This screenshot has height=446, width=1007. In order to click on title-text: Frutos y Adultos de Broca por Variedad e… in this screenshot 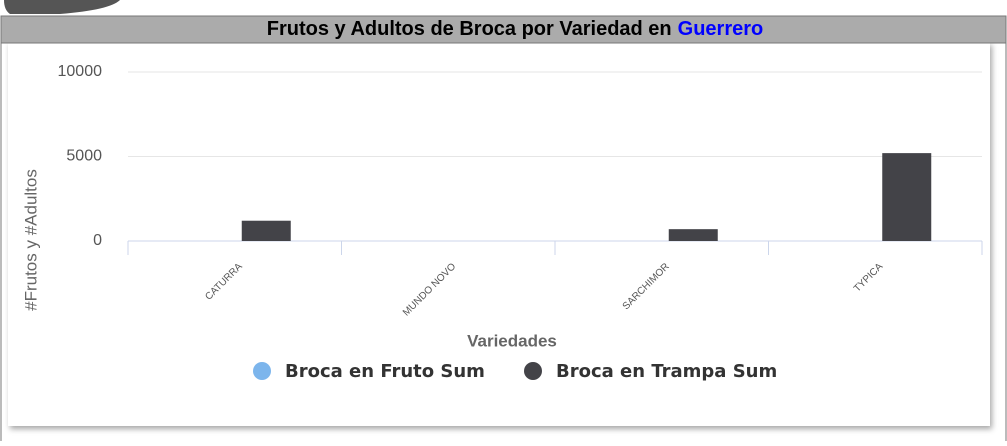, I will do `click(469, 29)`.